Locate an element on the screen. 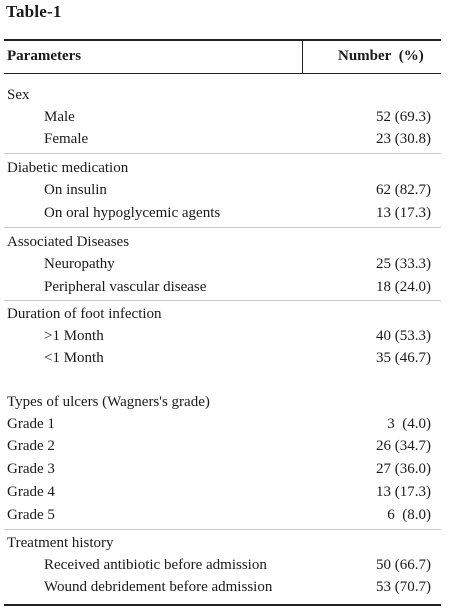 The width and height of the screenshot is (449, 612). table-row-diabetic-medication: Diabetic medication is located at coordinates (224, 168).